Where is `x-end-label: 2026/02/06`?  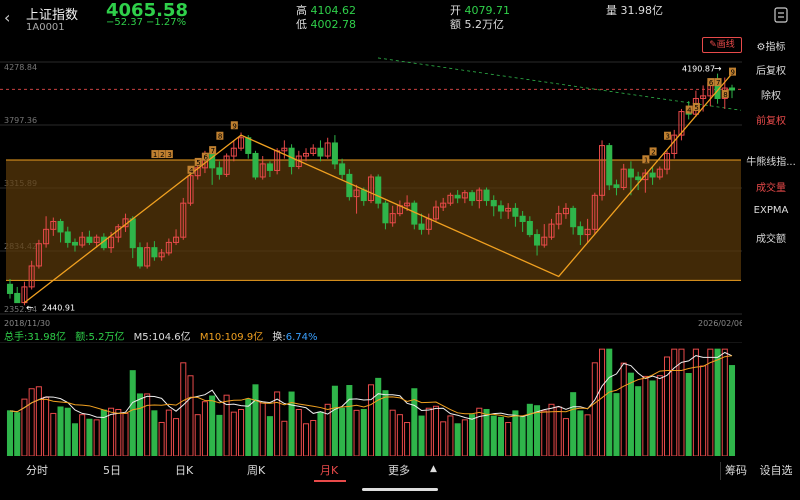
x-end-label: 2026/02/06 is located at coordinates (720, 323).